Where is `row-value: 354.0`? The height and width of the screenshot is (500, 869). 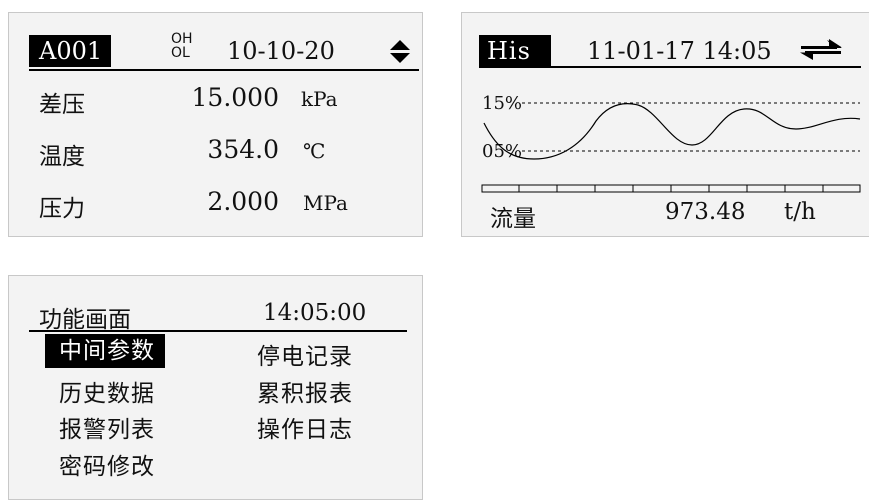
row-value: 354.0 is located at coordinates (243, 149).